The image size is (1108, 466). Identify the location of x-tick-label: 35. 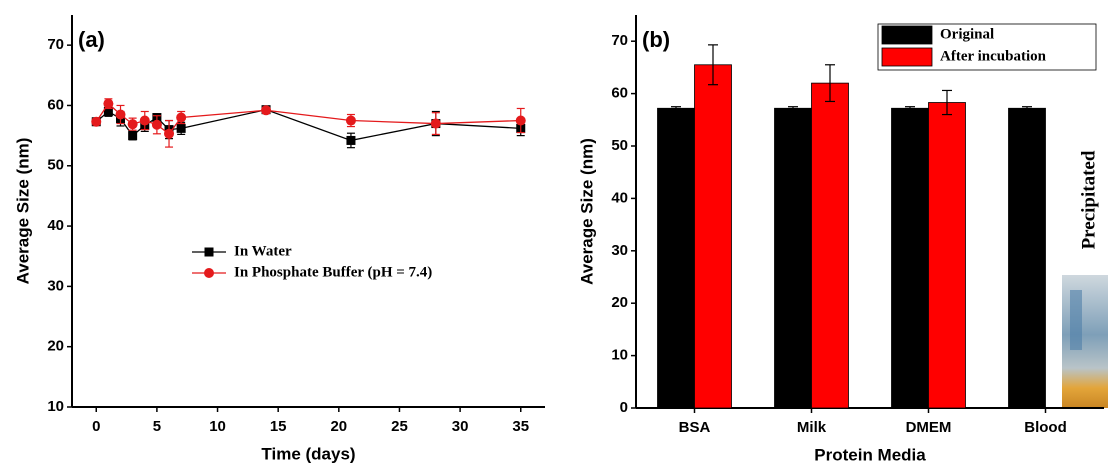
(520, 426).